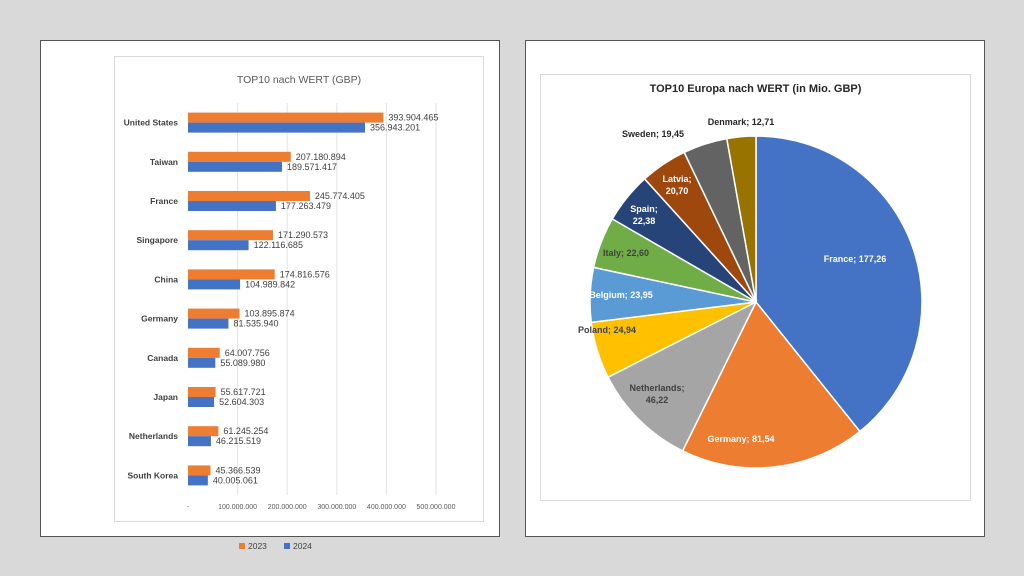 Image resolution: width=1024 pixels, height=576 pixels. I want to click on category-label: China, so click(166, 279).